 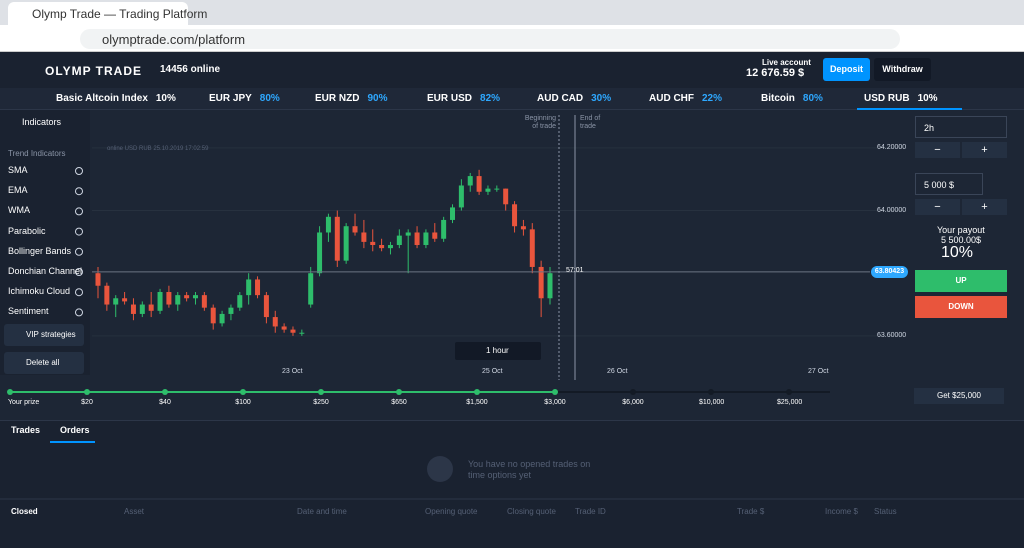 What do you see at coordinates (27, 230) in the screenshot?
I see `indicator-item: Parabolic` at bounding box center [27, 230].